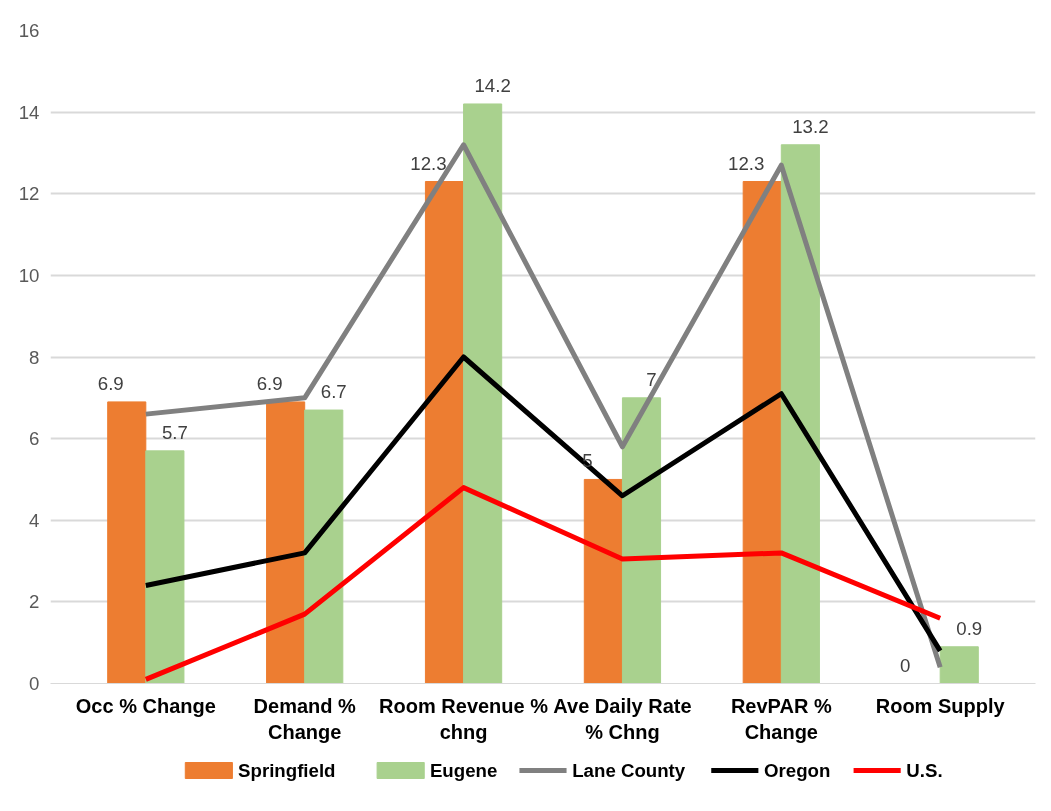  Describe the element at coordinates (29, 30) in the screenshot. I see `y-tick-label: 16` at that location.